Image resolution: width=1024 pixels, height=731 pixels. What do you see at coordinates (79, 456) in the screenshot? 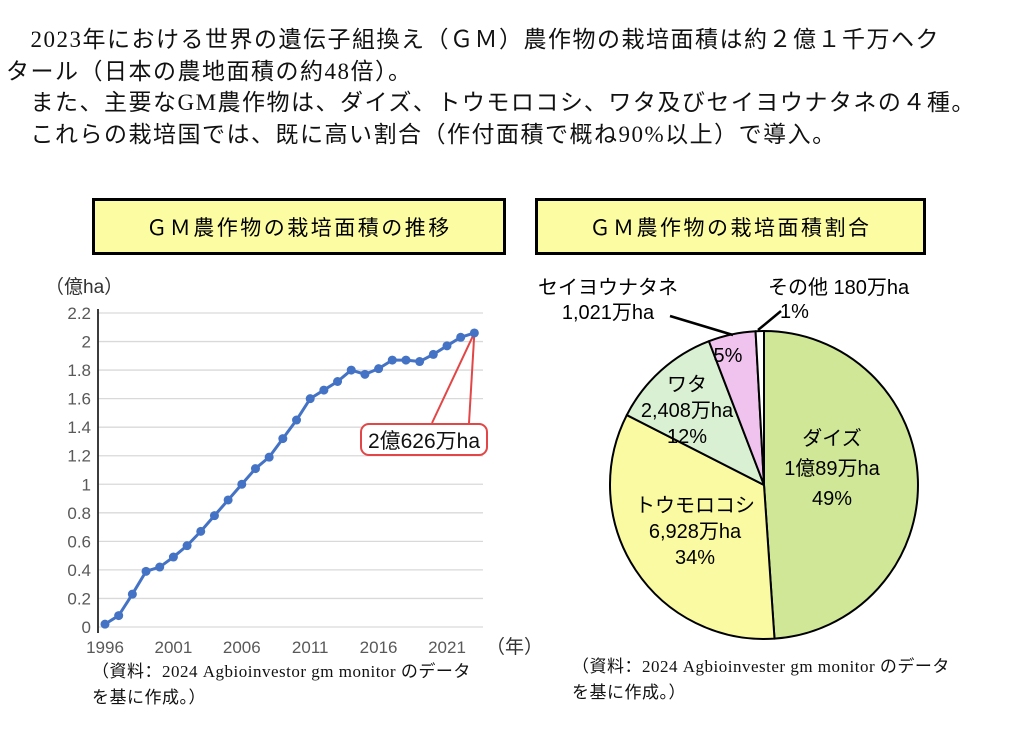
I see `y-tick-label: 1.2` at bounding box center [79, 456].